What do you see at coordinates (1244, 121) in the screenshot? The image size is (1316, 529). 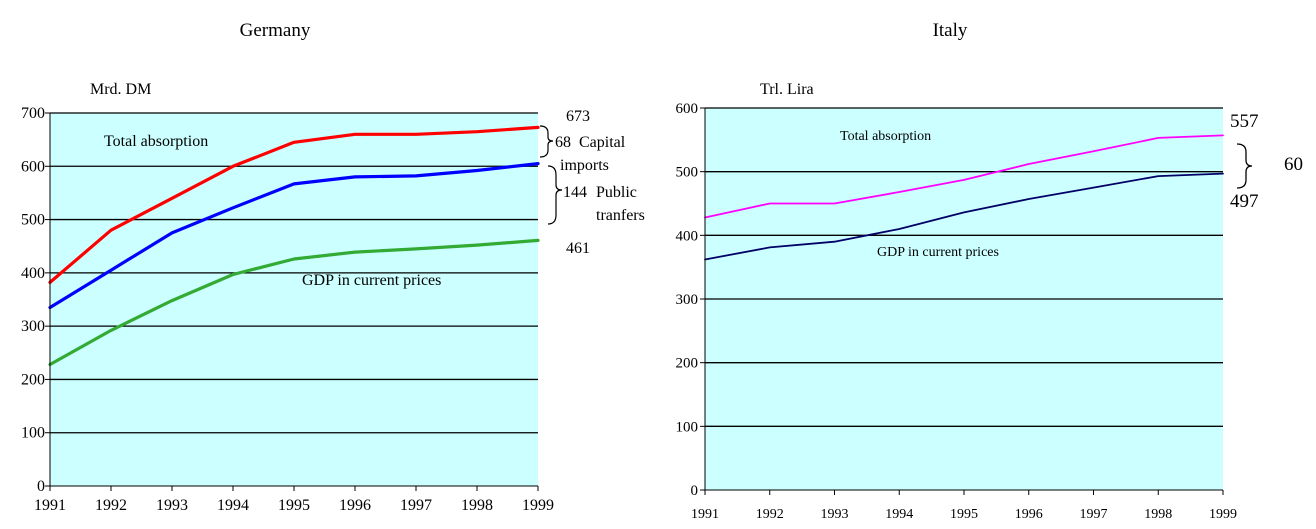 I see `italy-end-label-top: 557` at bounding box center [1244, 121].